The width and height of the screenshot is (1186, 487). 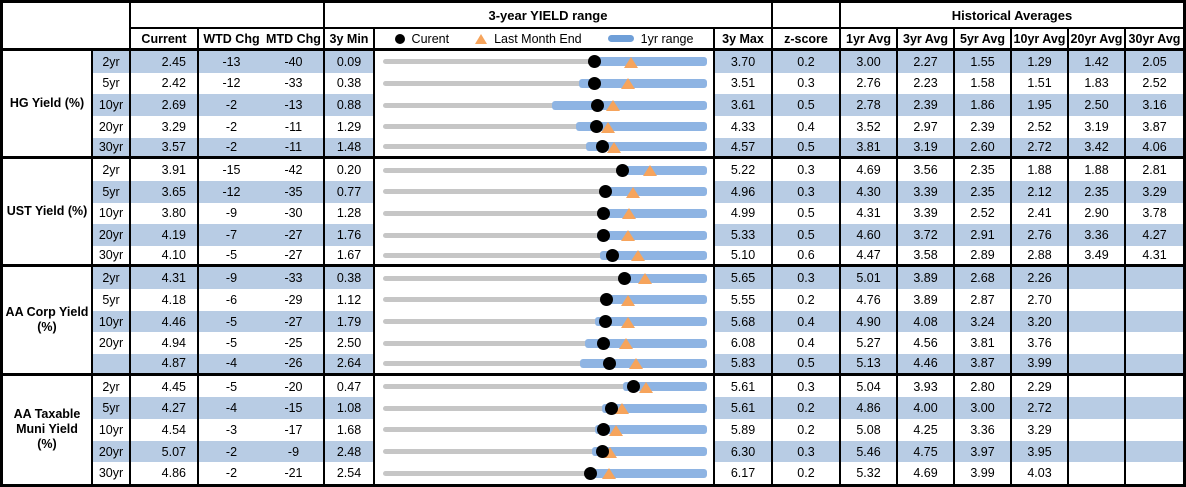 What do you see at coordinates (48, 213) in the screenshot?
I see `group-label: UST Yield (%)` at bounding box center [48, 213].